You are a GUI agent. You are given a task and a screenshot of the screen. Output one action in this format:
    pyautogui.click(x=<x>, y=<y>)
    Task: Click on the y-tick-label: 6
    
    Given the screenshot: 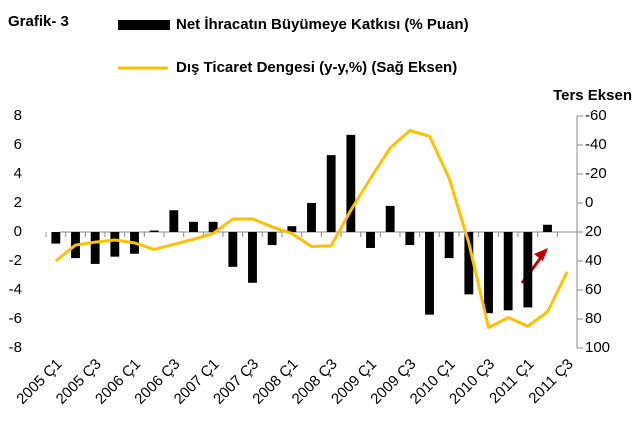 What is the action you would take?
    pyautogui.click(x=18, y=144)
    